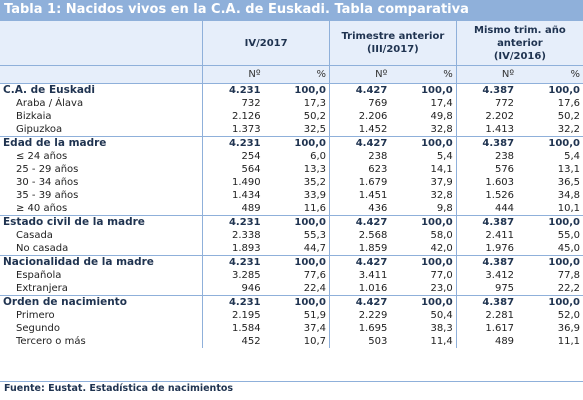 The image size is (583, 400). What do you see at coordinates (47, 182) in the screenshot?
I see `row-label: 30 - 34 años` at bounding box center [47, 182].